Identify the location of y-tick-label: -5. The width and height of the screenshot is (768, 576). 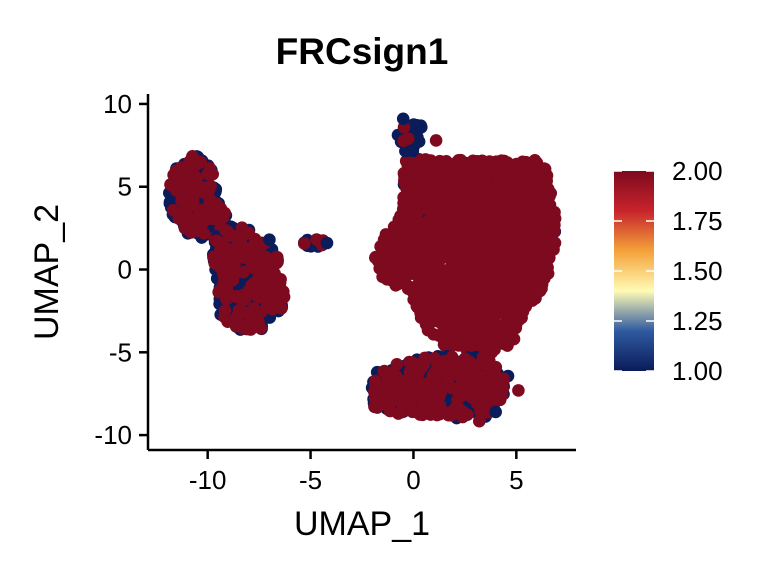
(120, 352).